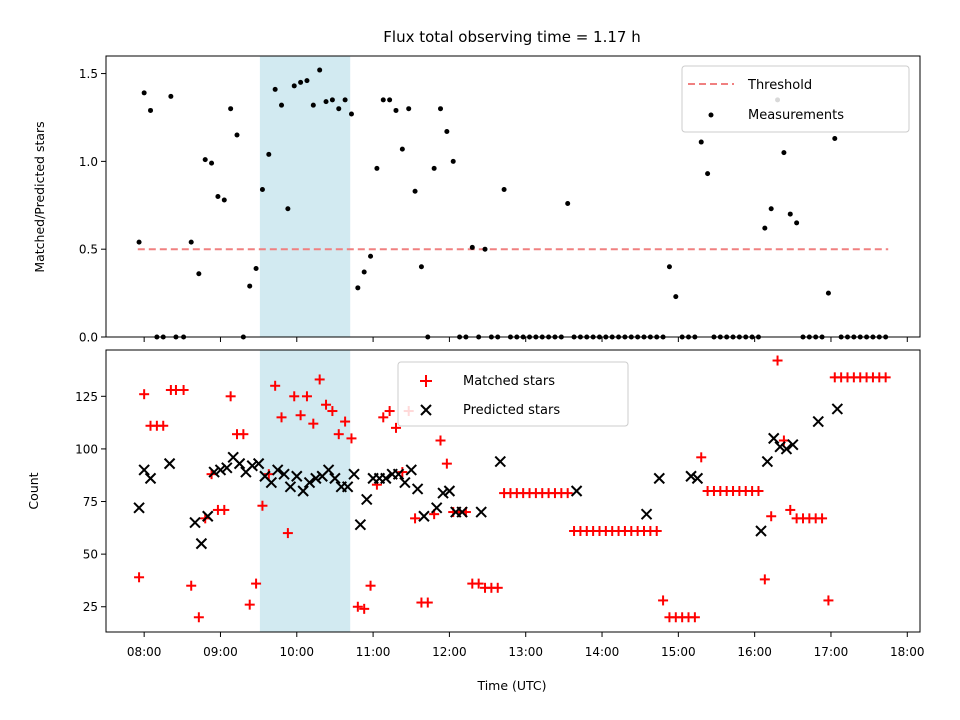 The image size is (960, 720). What do you see at coordinates (513, 394) in the screenshot?
I see `bottom-legend-box` at bounding box center [513, 394].